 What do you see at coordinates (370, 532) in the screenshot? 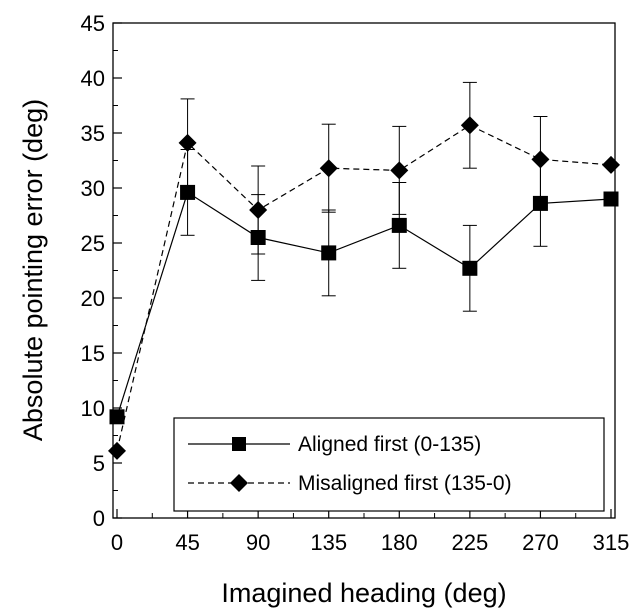
I see `x-axis-ticks: 0 45 90 135 180 225 270 315` at bounding box center [370, 532].